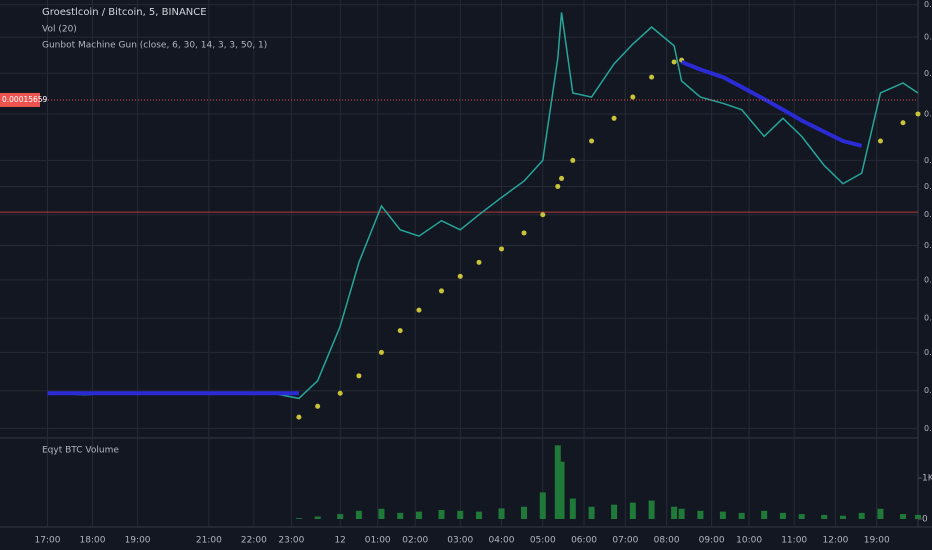 Image resolution: width=932 pixels, height=550 pixels. Describe the element at coordinates (928, 73) in the screenshot. I see `y-tick-label: 0.00017000` at that location.